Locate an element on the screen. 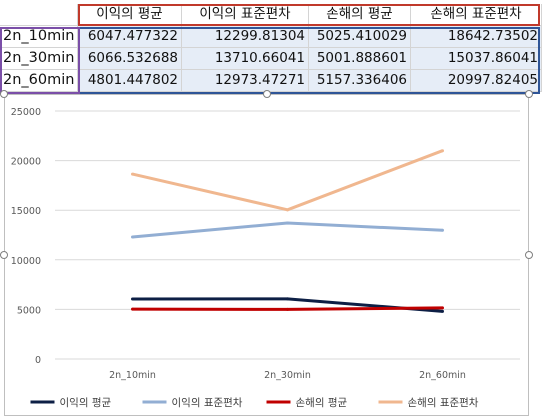 The width and height of the screenshot is (542, 419). value-cell: 13710.66041 is located at coordinates (245, 59).